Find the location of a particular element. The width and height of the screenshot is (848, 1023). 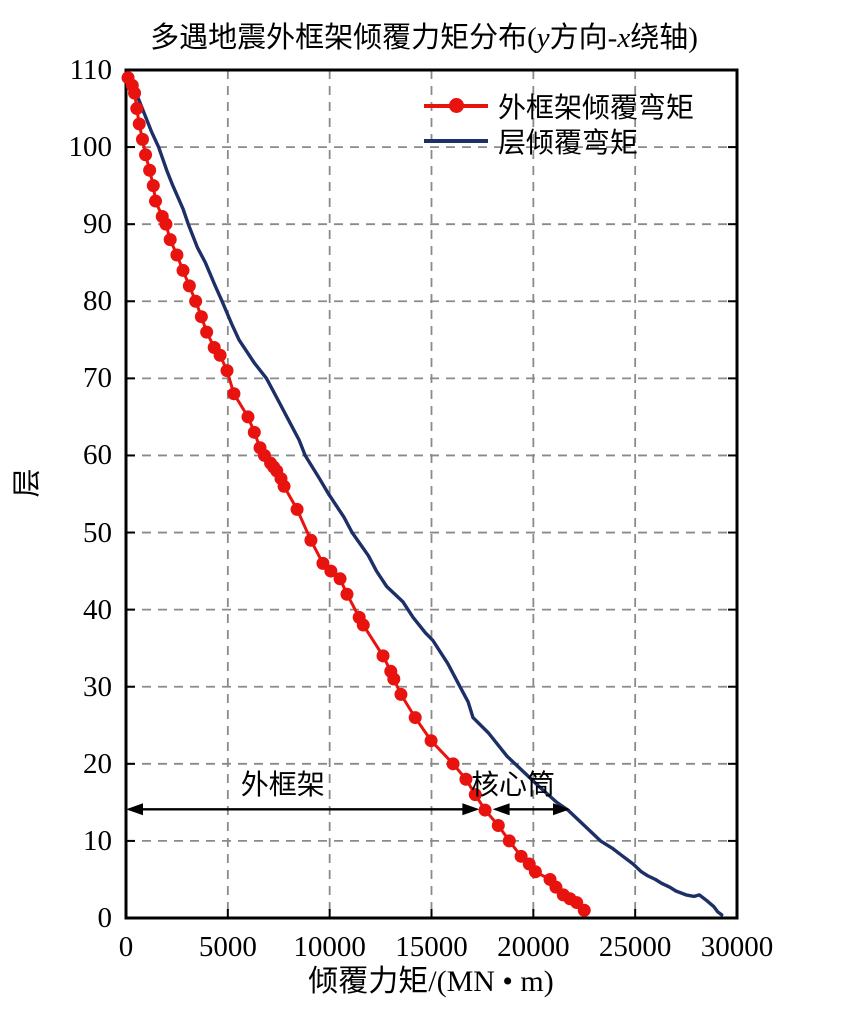

chart-title-suffix: 绕轴) is located at coordinates (664, 38).